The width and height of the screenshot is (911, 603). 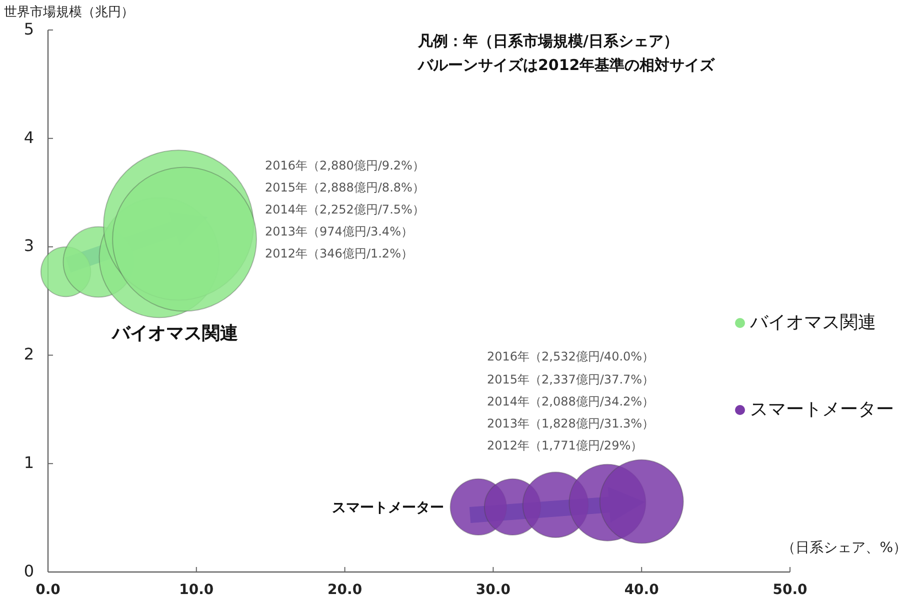 What do you see at coordinates (388, 508) in the screenshot?
I see `annotation: スマートメーター` at bounding box center [388, 508].